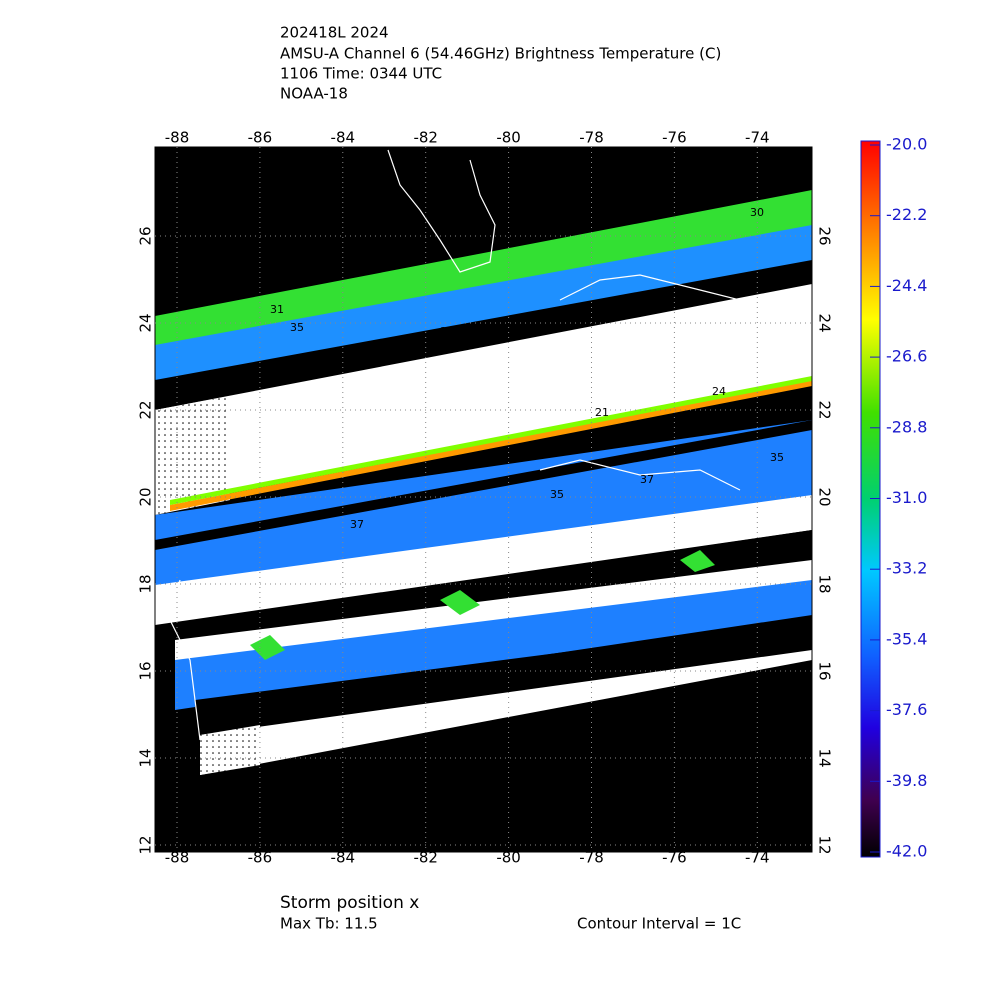  I want to click on lon-label-top: -82, so click(425, 138).